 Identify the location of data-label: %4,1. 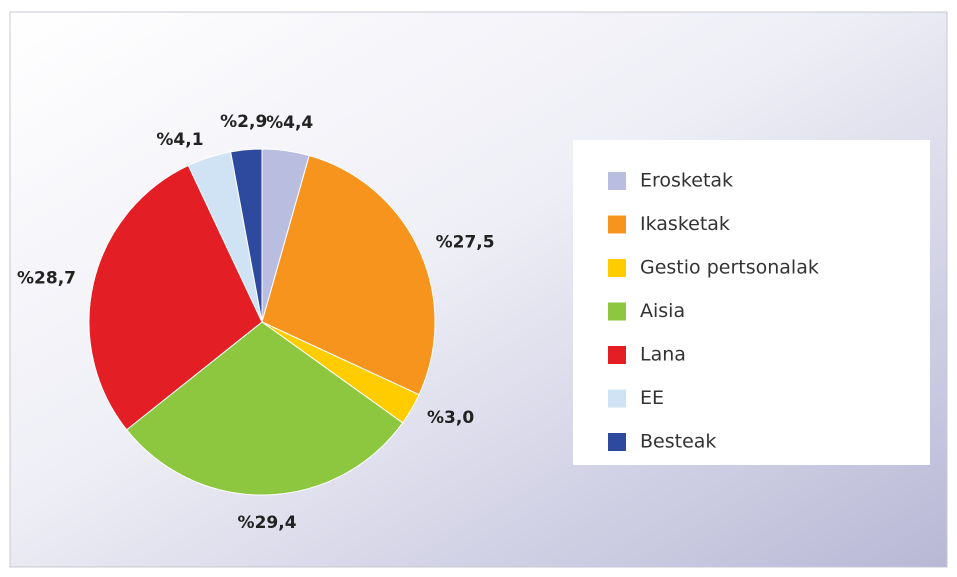
(179, 140).